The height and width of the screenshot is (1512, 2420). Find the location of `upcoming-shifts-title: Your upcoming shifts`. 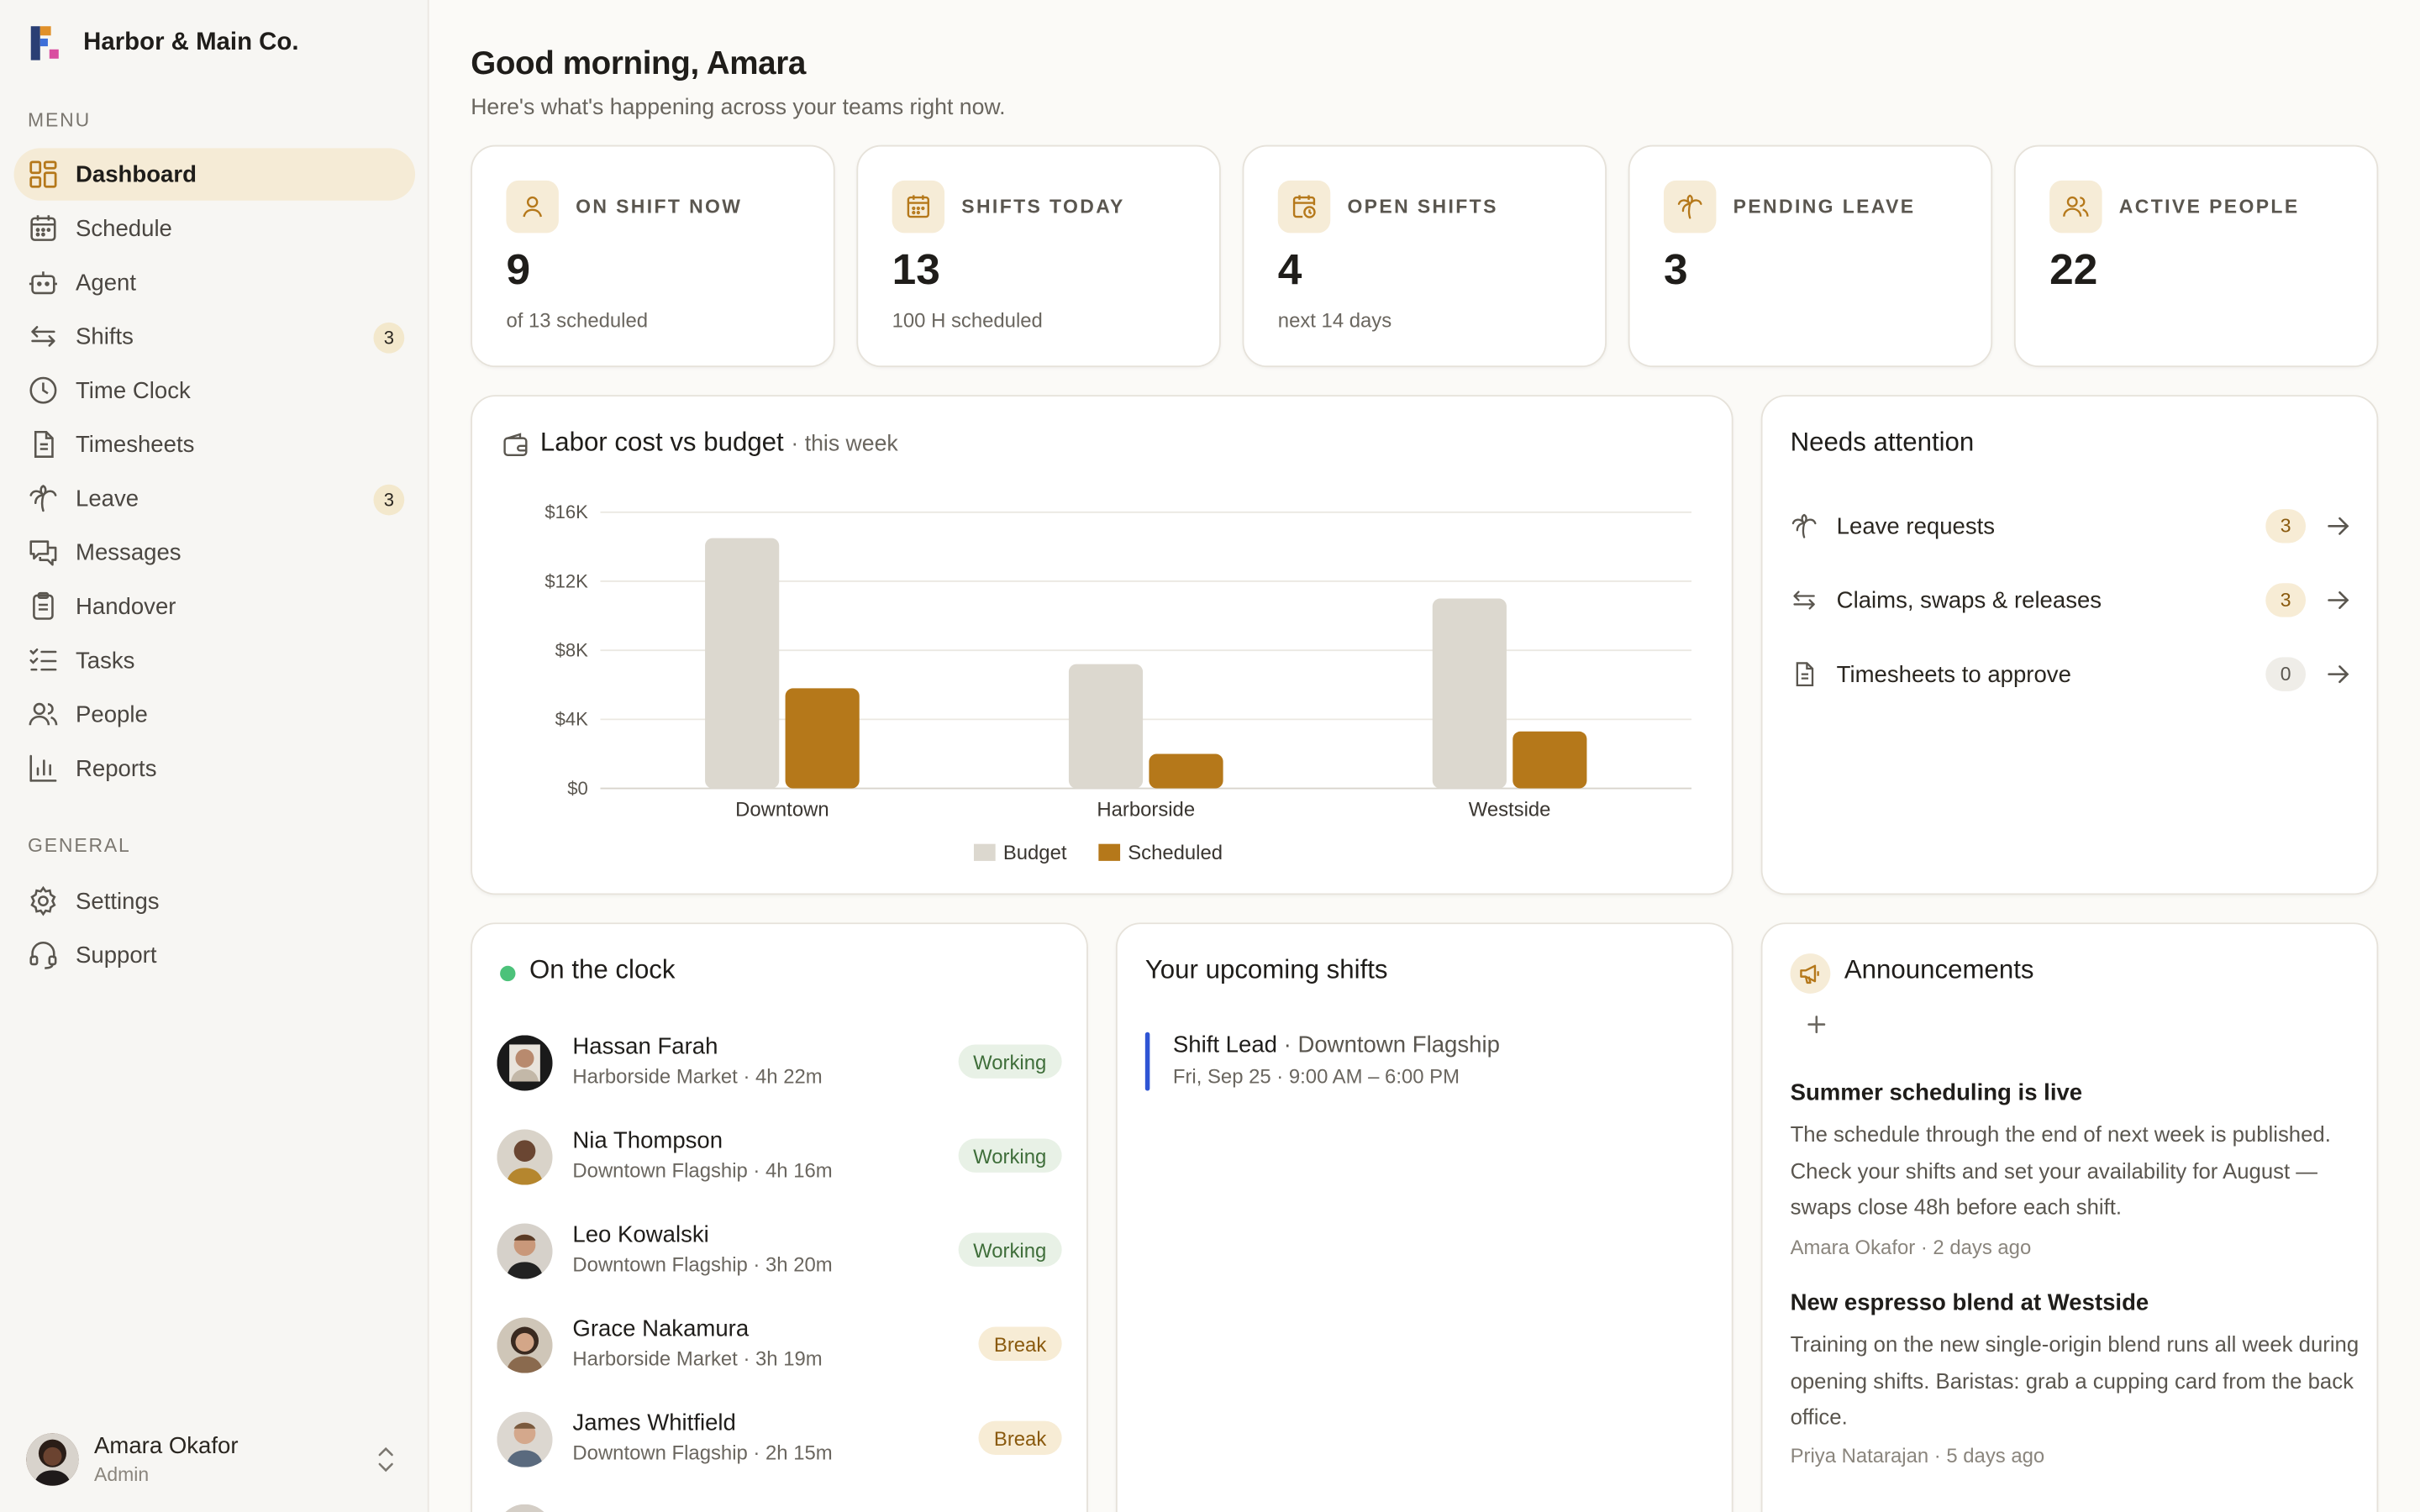

upcoming-shifts-title: Your upcoming shifts is located at coordinates (1266, 969).